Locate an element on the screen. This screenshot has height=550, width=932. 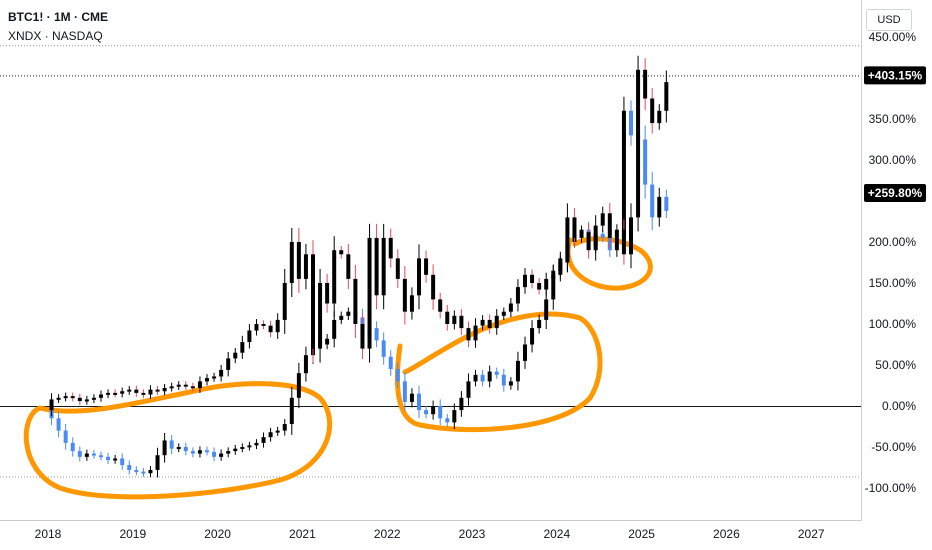
chart-legend: BTC1! · 1M · CME XNDX · NASDAQ is located at coordinates (58, 27).